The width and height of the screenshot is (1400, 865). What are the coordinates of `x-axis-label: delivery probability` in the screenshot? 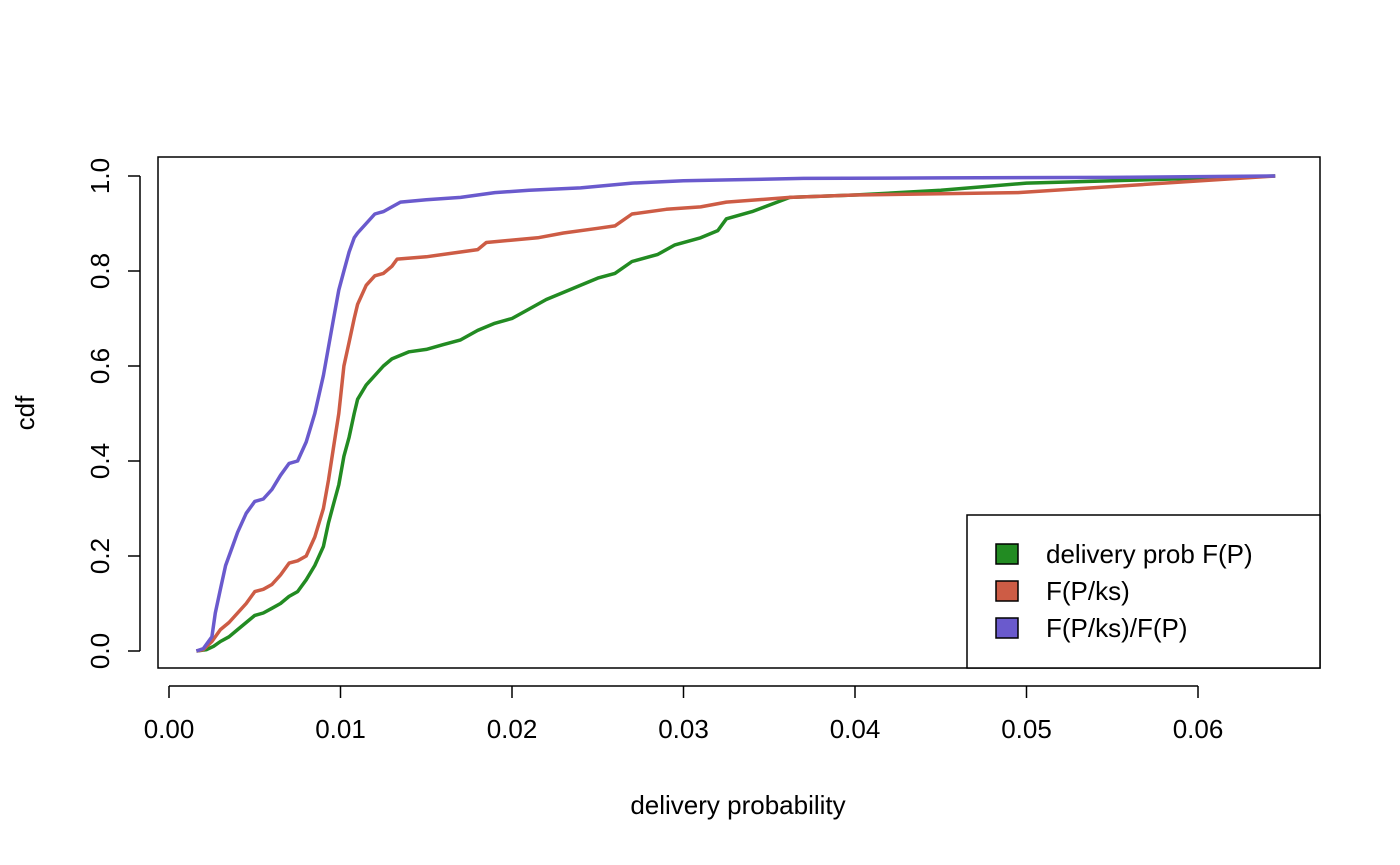 It's located at (737, 805).